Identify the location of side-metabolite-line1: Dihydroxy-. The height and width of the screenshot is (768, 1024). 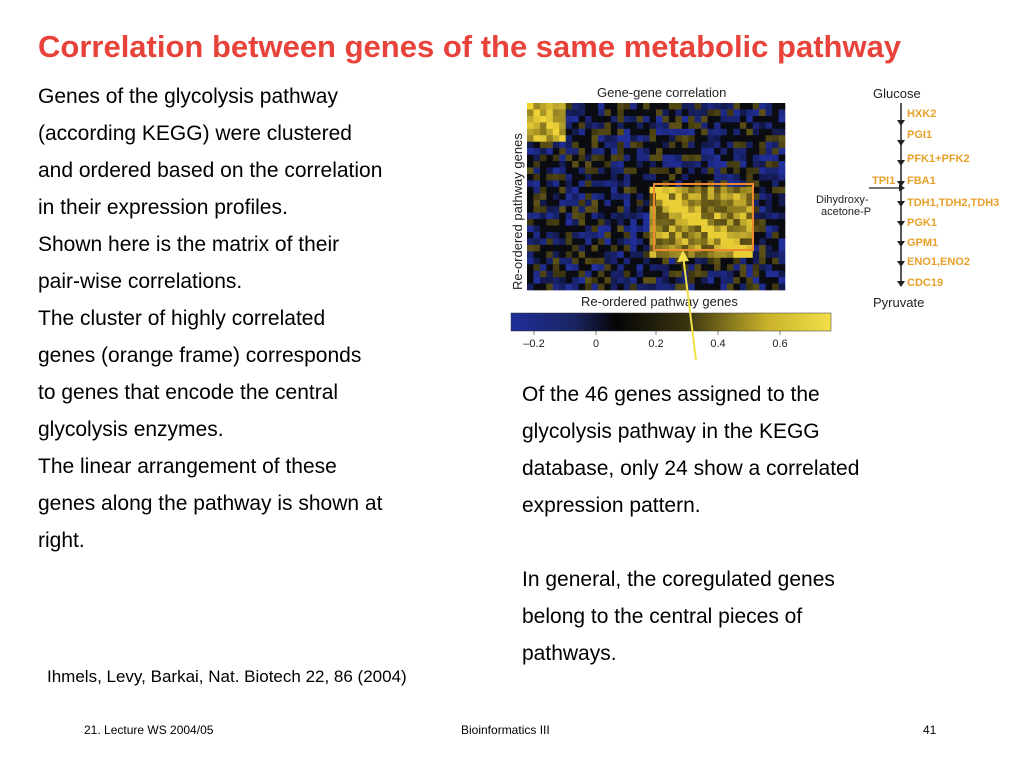
(842, 200).